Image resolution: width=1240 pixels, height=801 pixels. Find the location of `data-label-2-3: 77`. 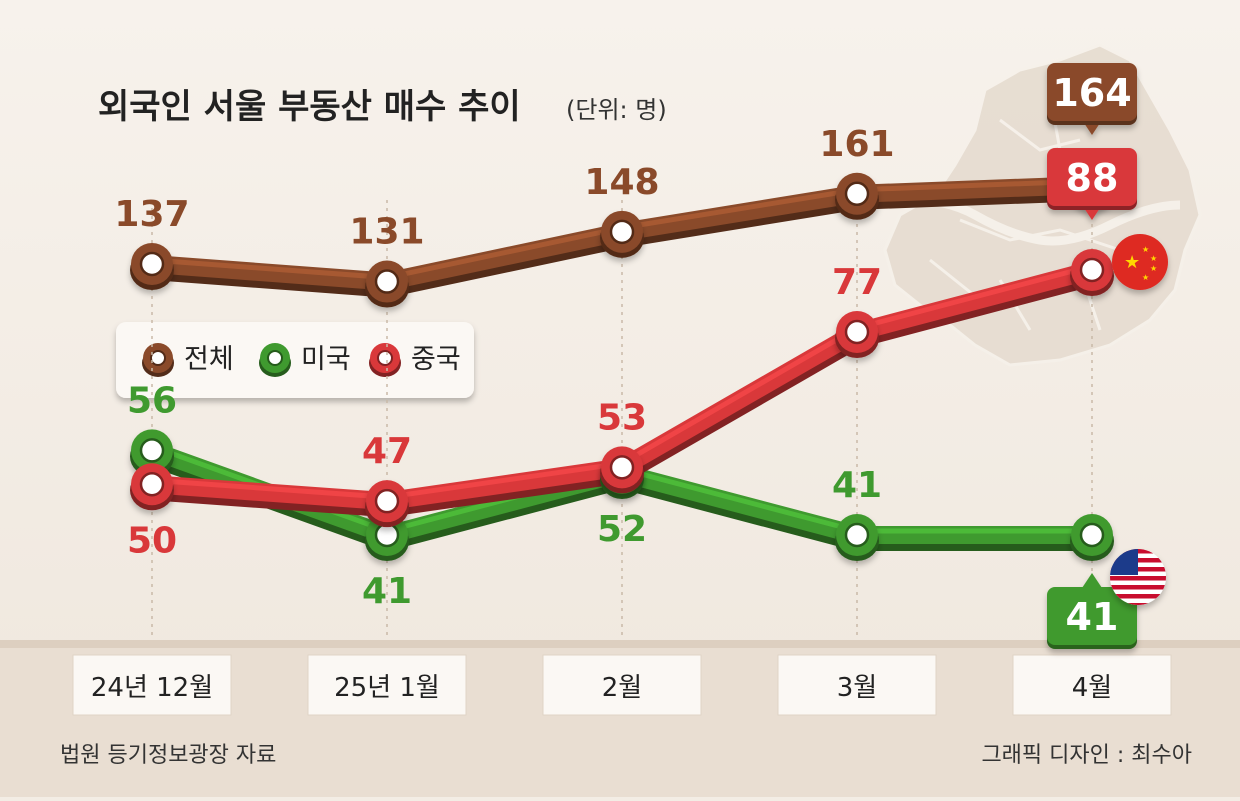

data-label-2-3: 77 is located at coordinates (857, 282).